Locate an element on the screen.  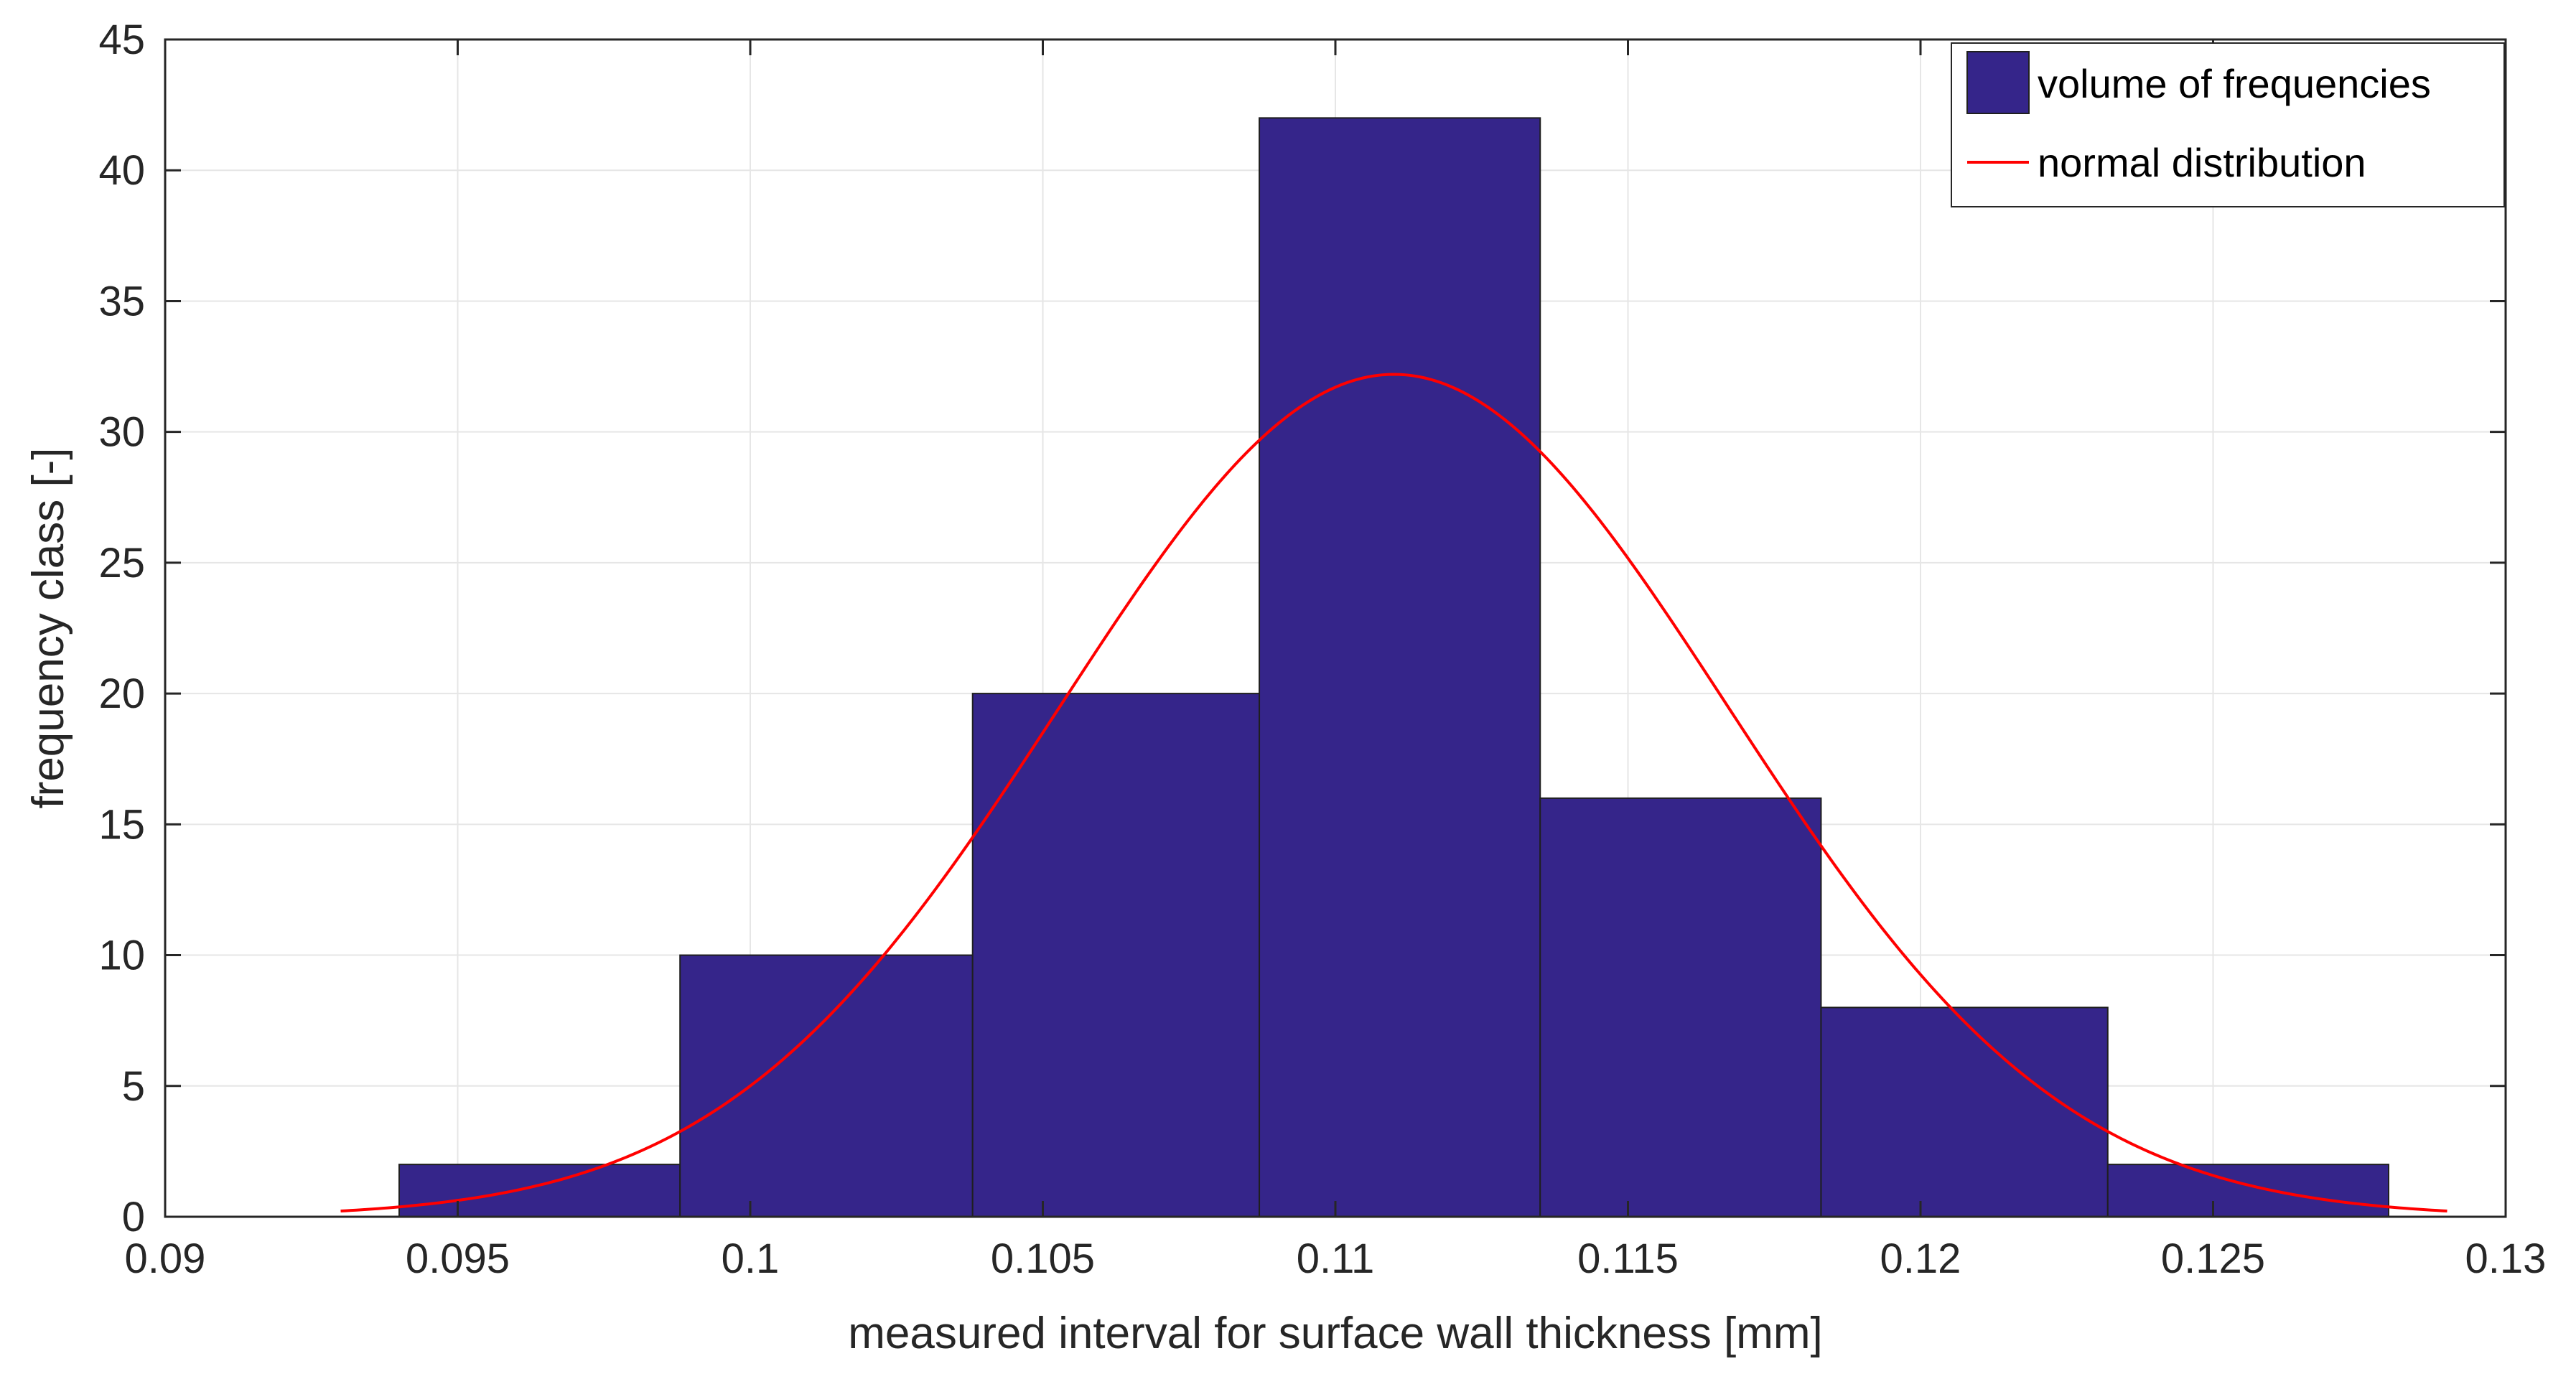
y-tick-label: 25 is located at coordinates (121, 563).